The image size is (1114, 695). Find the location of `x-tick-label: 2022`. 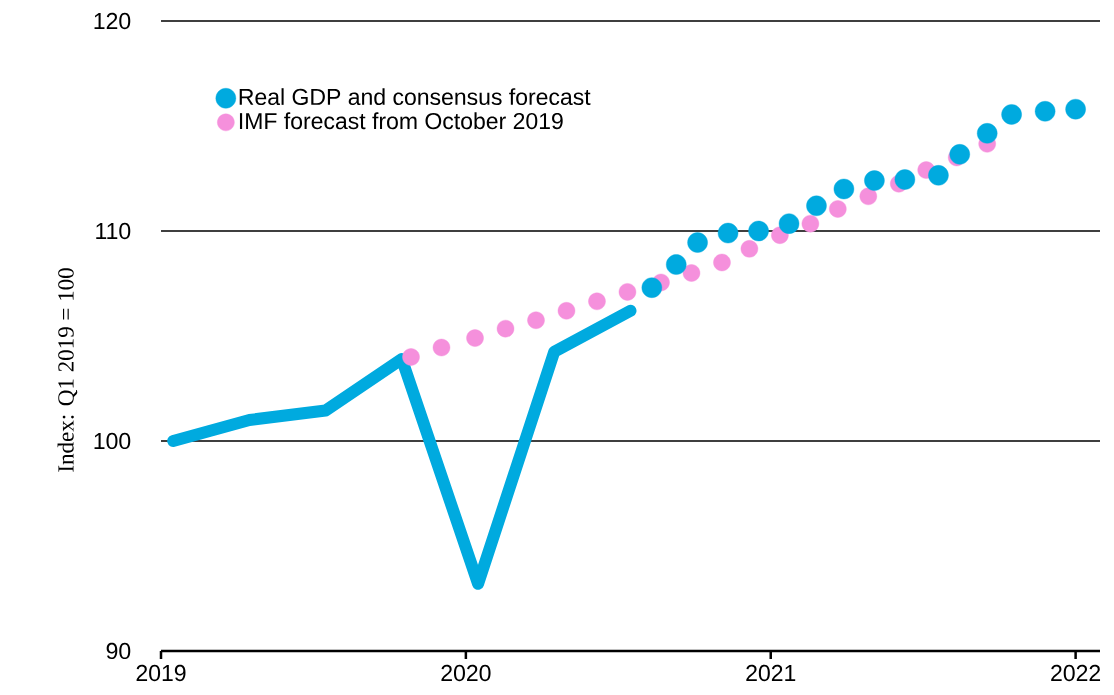

x-tick-label: 2022 is located at coordinates (1076, 673).